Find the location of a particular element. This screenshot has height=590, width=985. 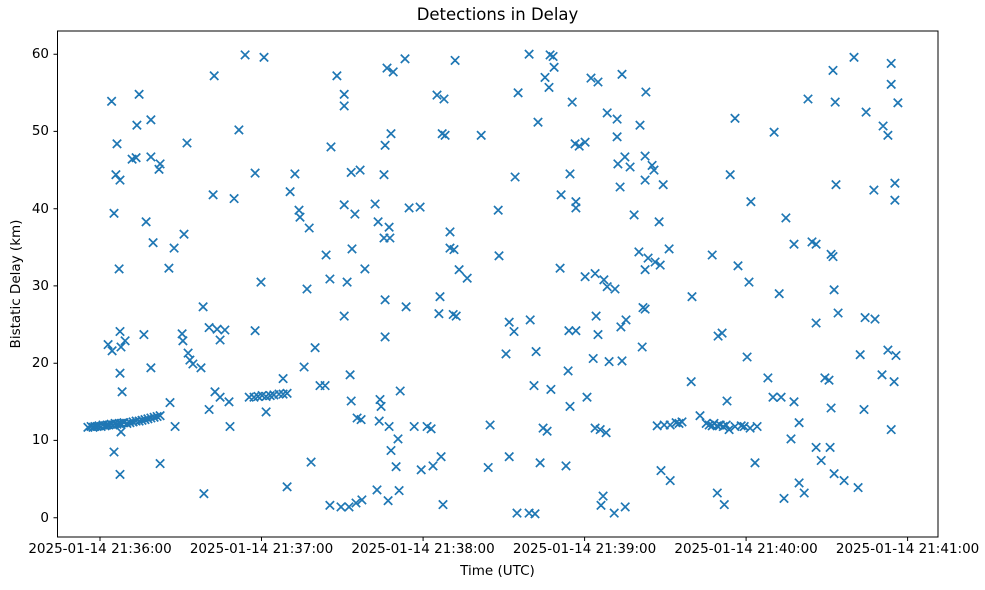

x-tick-label: 2025-01-14 21:39:00 is located at coordinates (584, 549).